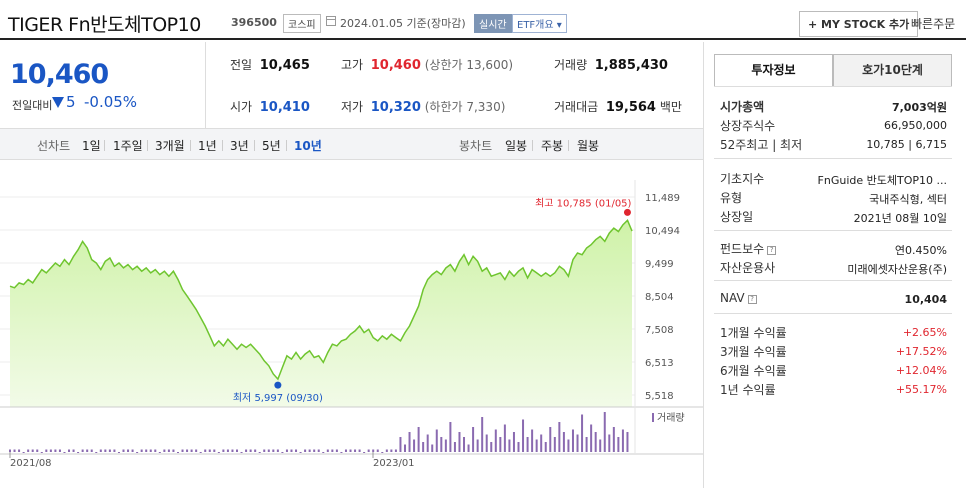  Describe the element at coordinates (239, 146) in the screenshot. I see `tab-3year: 3년` at that location.